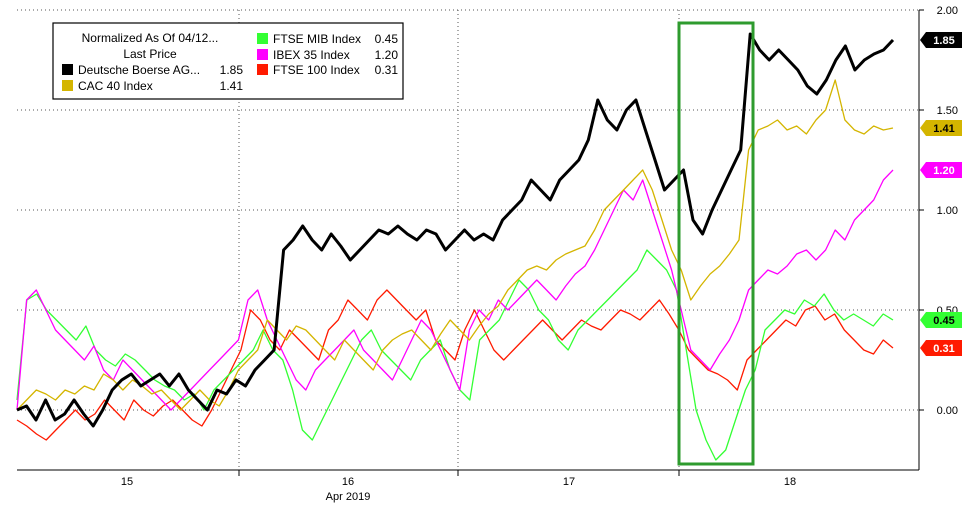 The image size is (976, 510). What do you see at coordinates (311, 55) in the screenshot?
I see `legend-series-name: IBEX 35 Index` at bounding box center [311, 55].